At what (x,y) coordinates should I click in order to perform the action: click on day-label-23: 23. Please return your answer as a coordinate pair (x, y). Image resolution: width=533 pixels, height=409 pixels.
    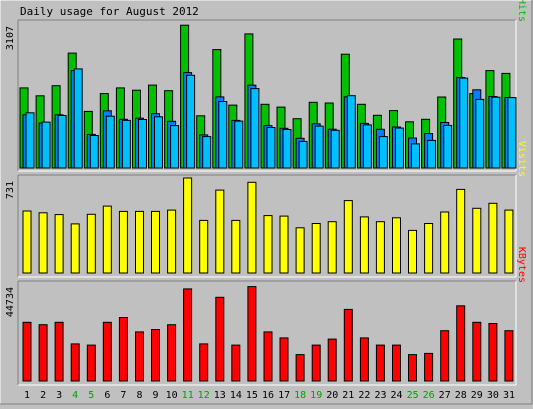
    Looking at the image, I should click on (380, 395).